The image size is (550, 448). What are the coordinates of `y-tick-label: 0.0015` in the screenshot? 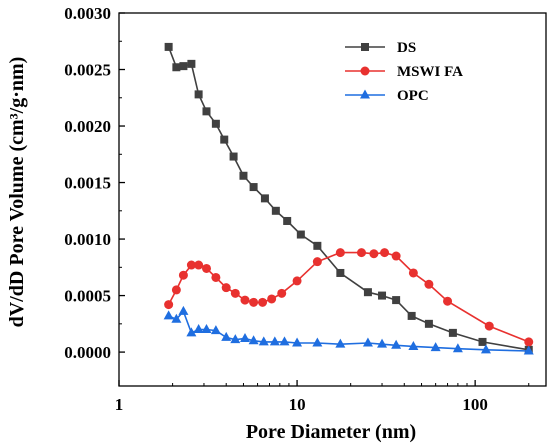 It's located at (87, 183).